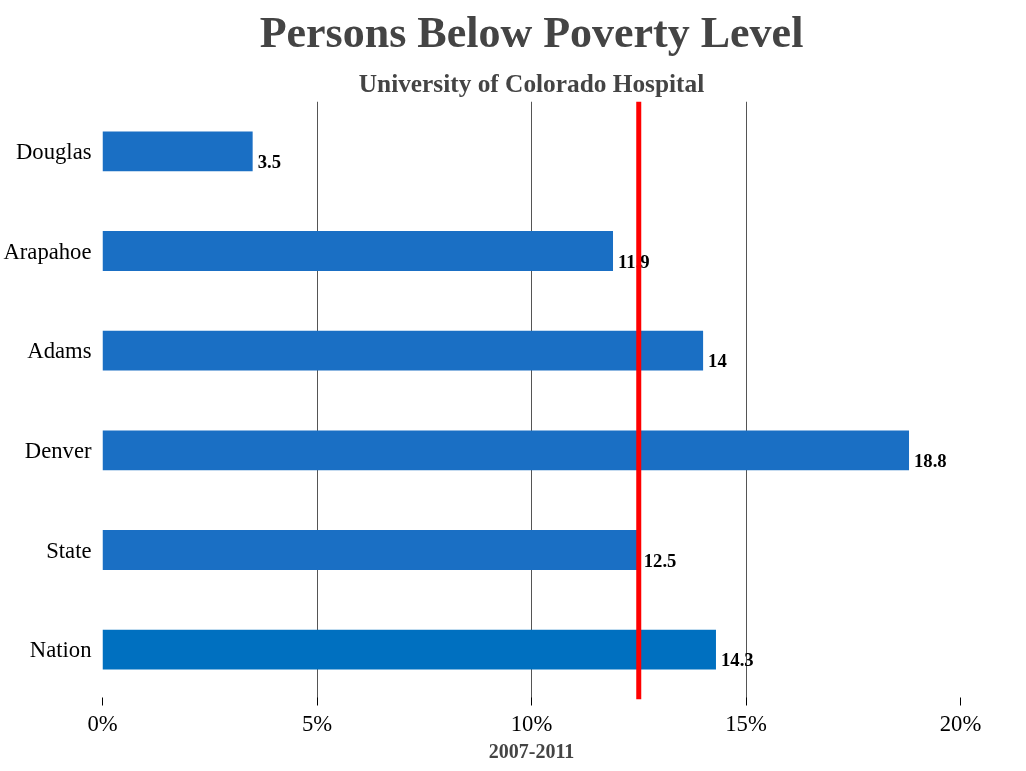 The image size is (1026, 771). Describe the element at coordinates (59, 351) in the screenshot. I see `y-tick-label: Adams` at that location.